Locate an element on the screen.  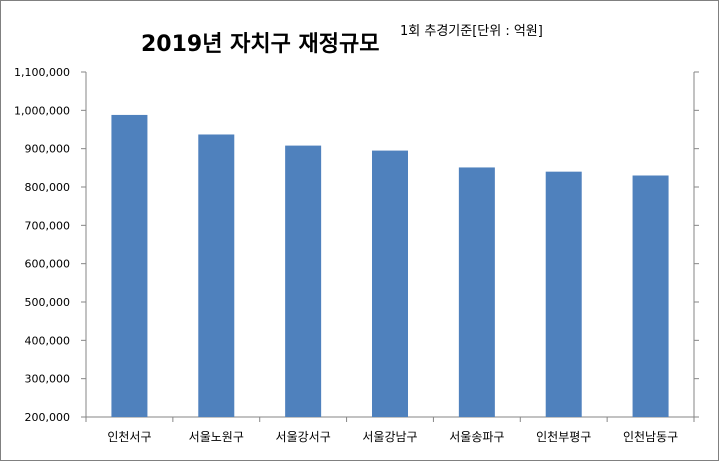
y-tick-label: 1,100,000 is located at coordinates (42, 72).